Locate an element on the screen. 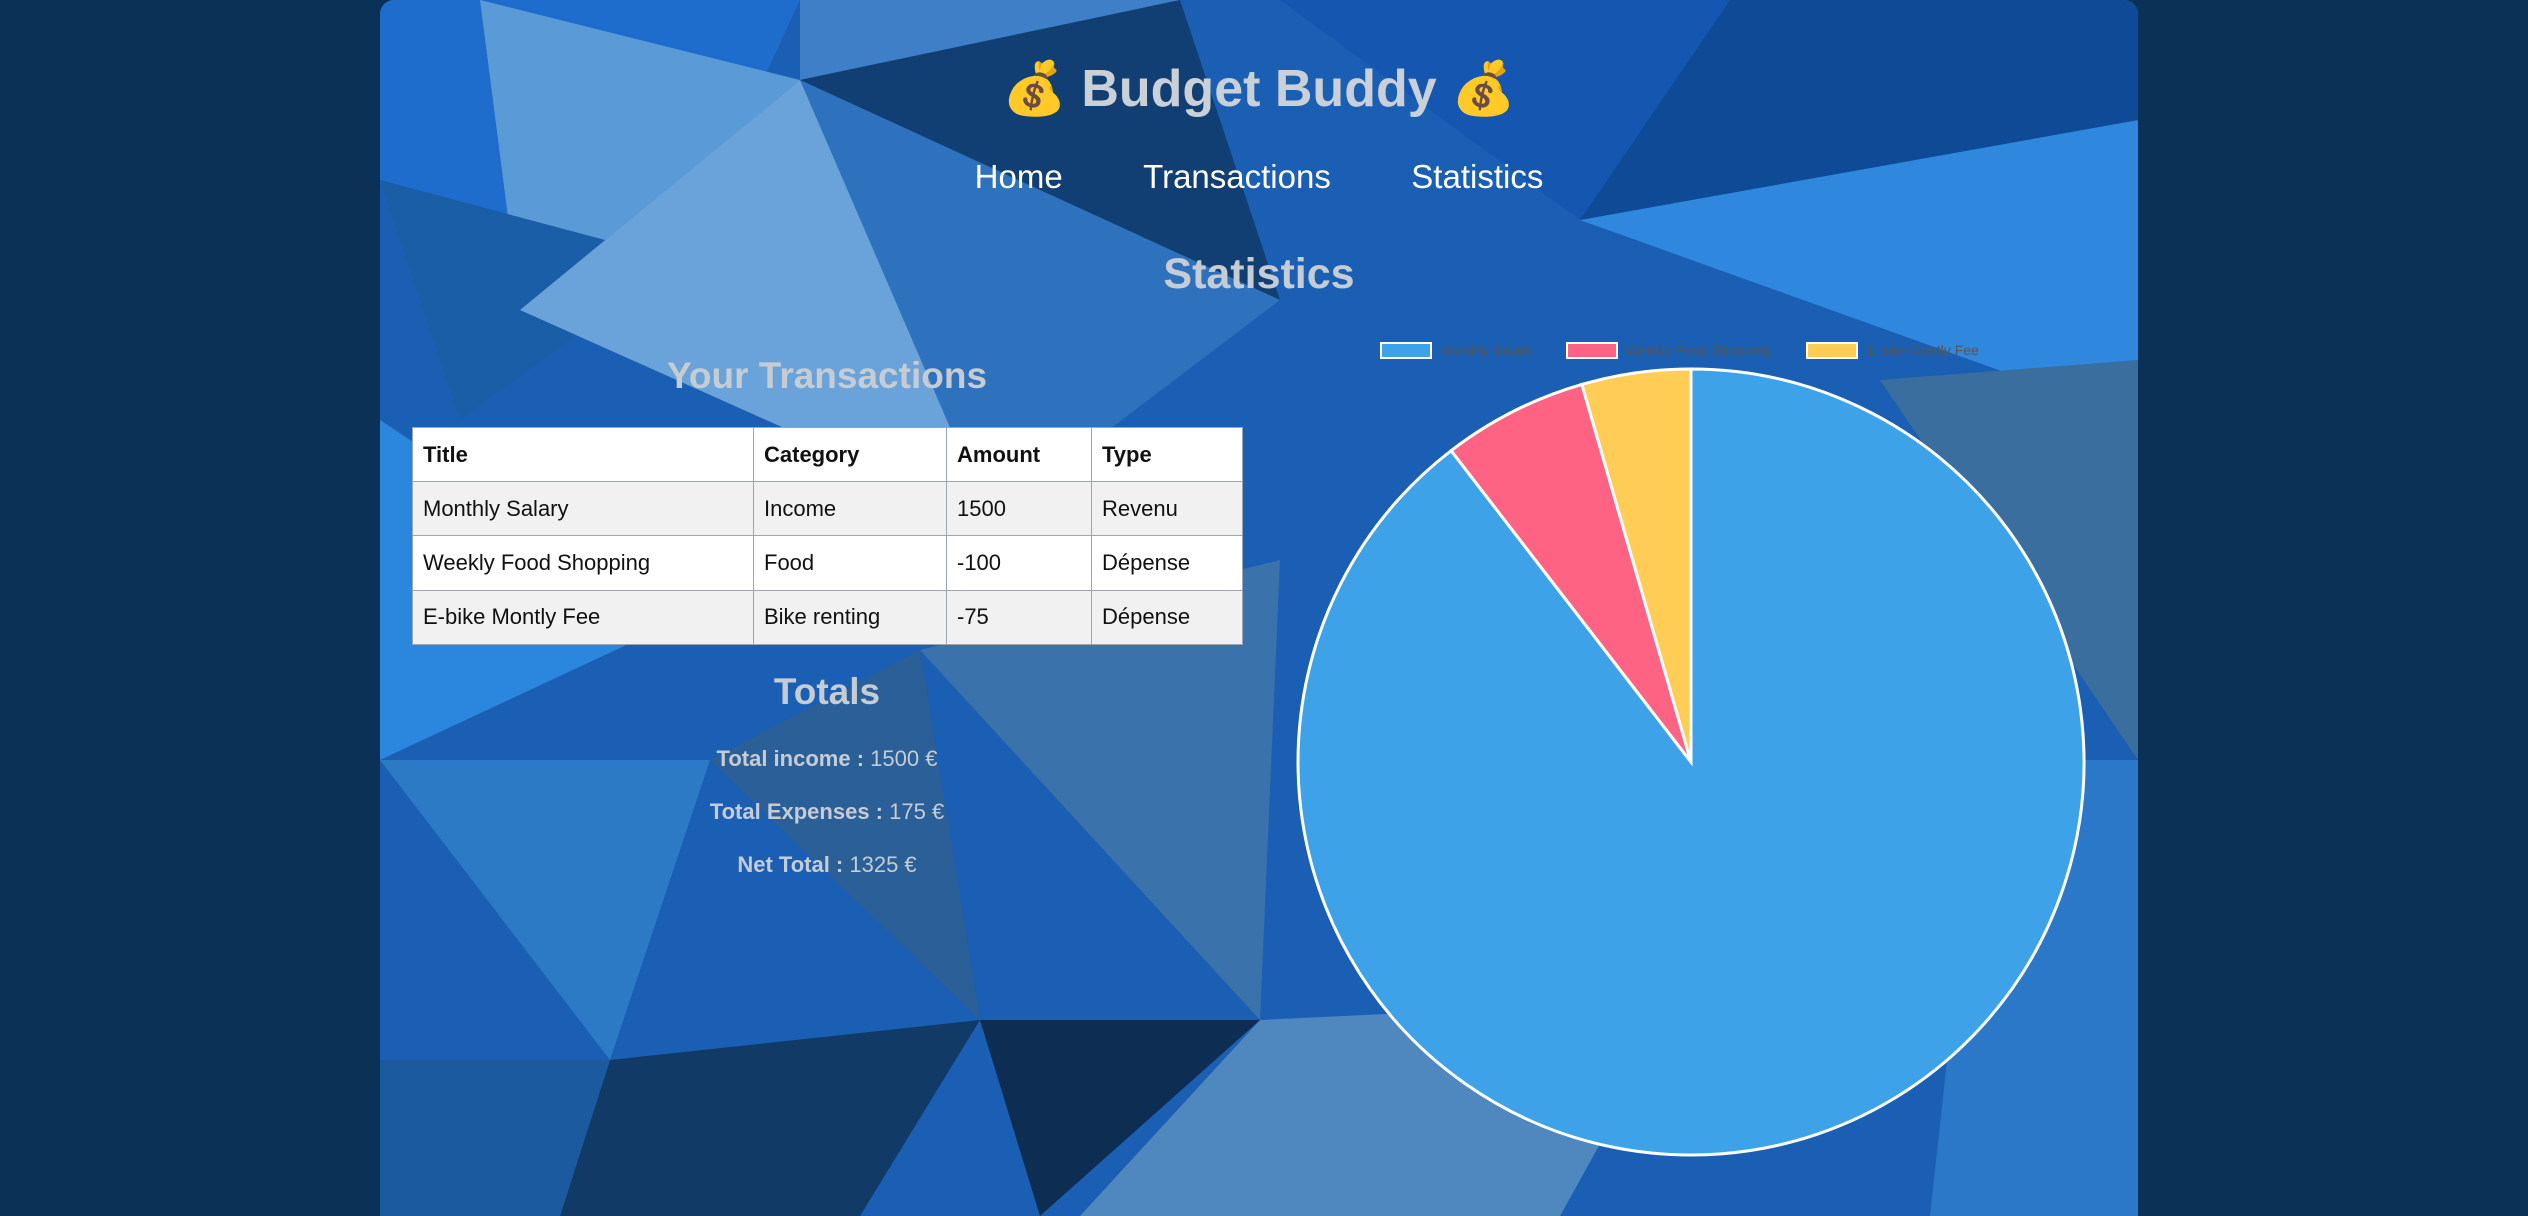  table-row: Weekly Food Shopping Food -100 Dépense is located at coordinates (827, 563).